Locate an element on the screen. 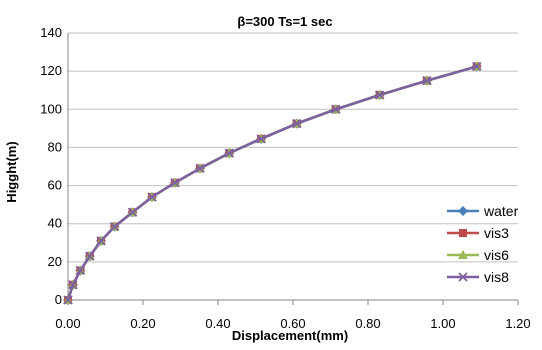  legend: water vis3 vis6 vis8 is located at coordinates (483, 244).